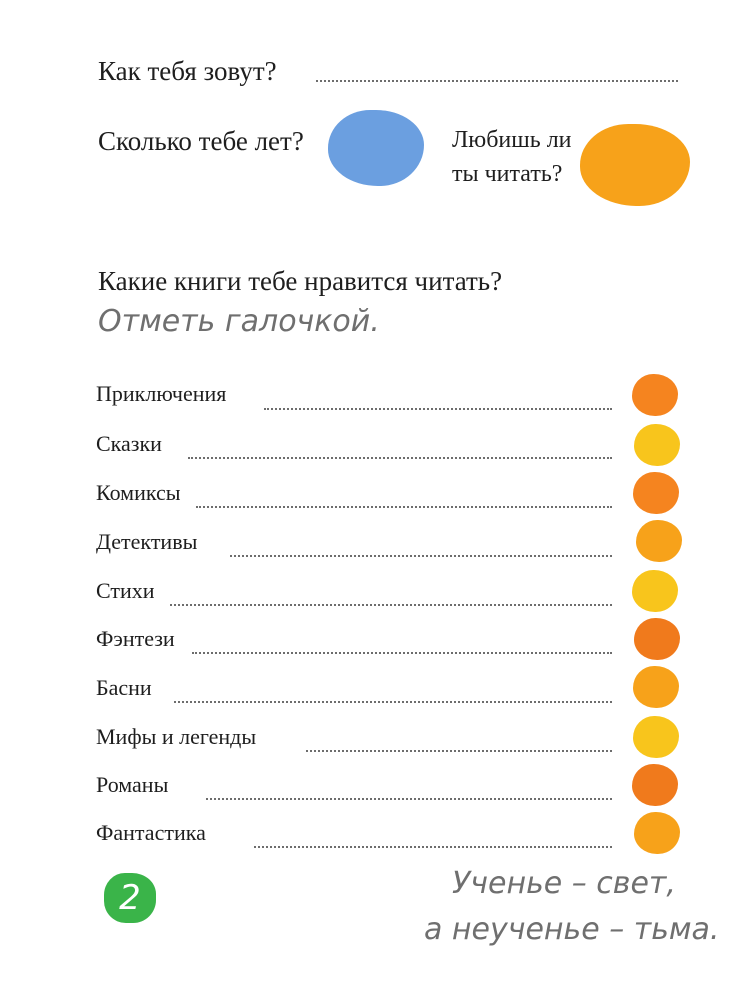  I want to click on genre-label-detectives: Детективы, so click(147, 541).